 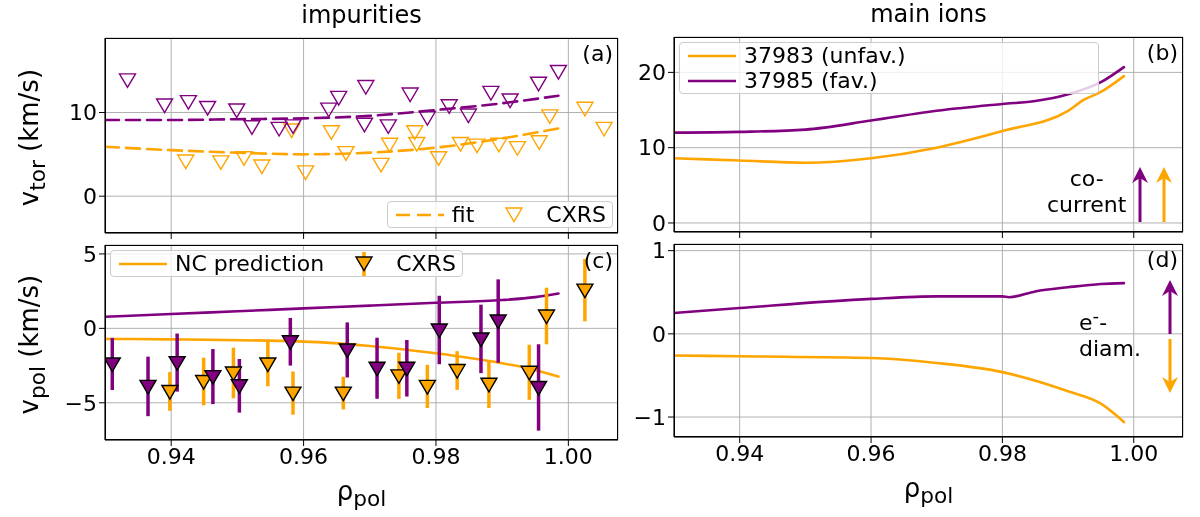 I want to click on annotation: (d), so click(x=1162, y=260).